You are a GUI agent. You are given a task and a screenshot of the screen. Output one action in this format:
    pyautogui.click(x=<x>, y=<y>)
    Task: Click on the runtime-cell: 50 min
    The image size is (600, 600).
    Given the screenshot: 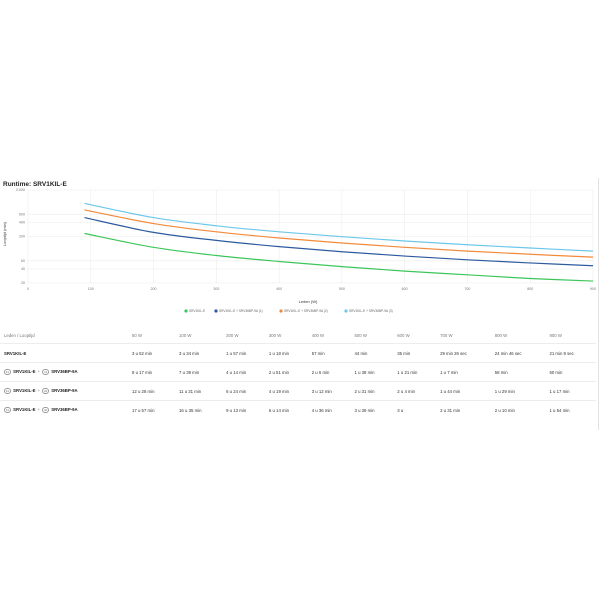 What is the action you would take?
    pyautogui.click(x=570, y=372)
    